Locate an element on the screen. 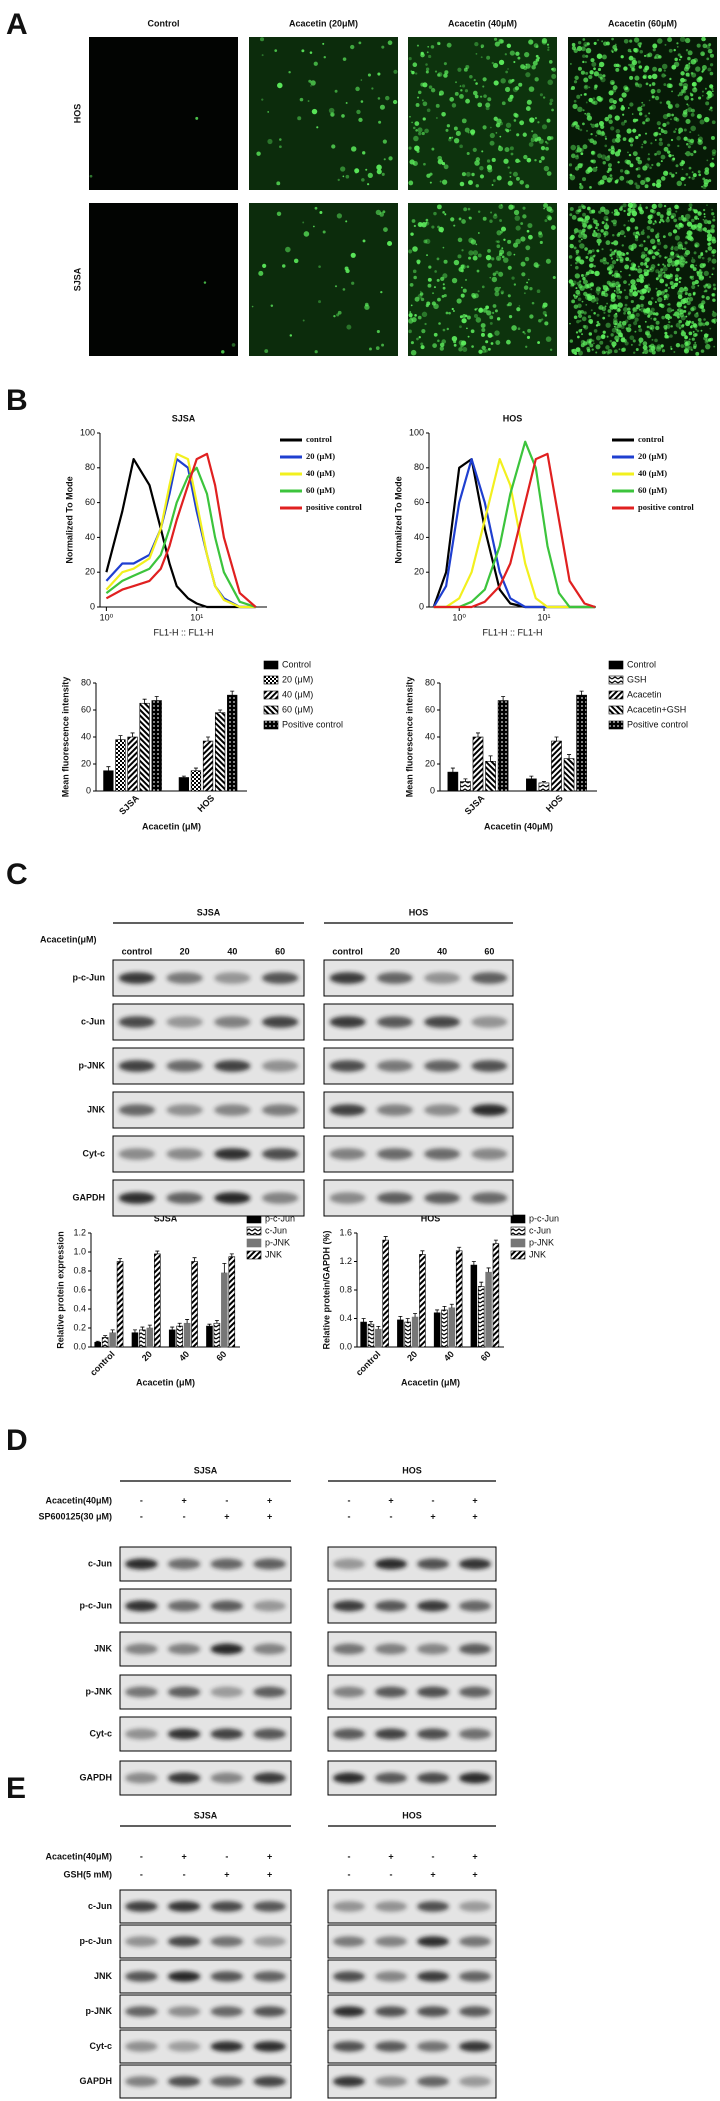 The width and height of the screenshot is (720, 2101). bar is located at coordinates (187, 1335).